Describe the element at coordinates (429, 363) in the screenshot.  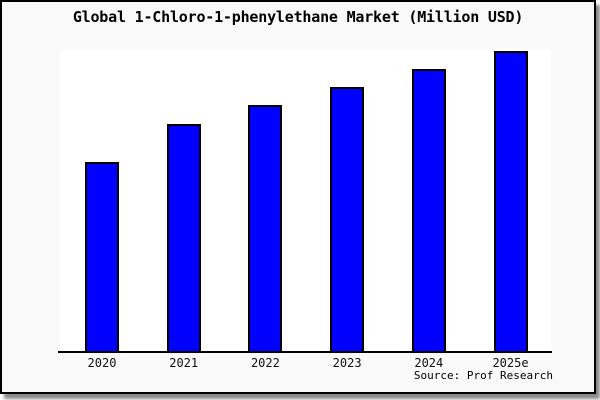
I see `x-tick-label-2024: 2024` at that location.